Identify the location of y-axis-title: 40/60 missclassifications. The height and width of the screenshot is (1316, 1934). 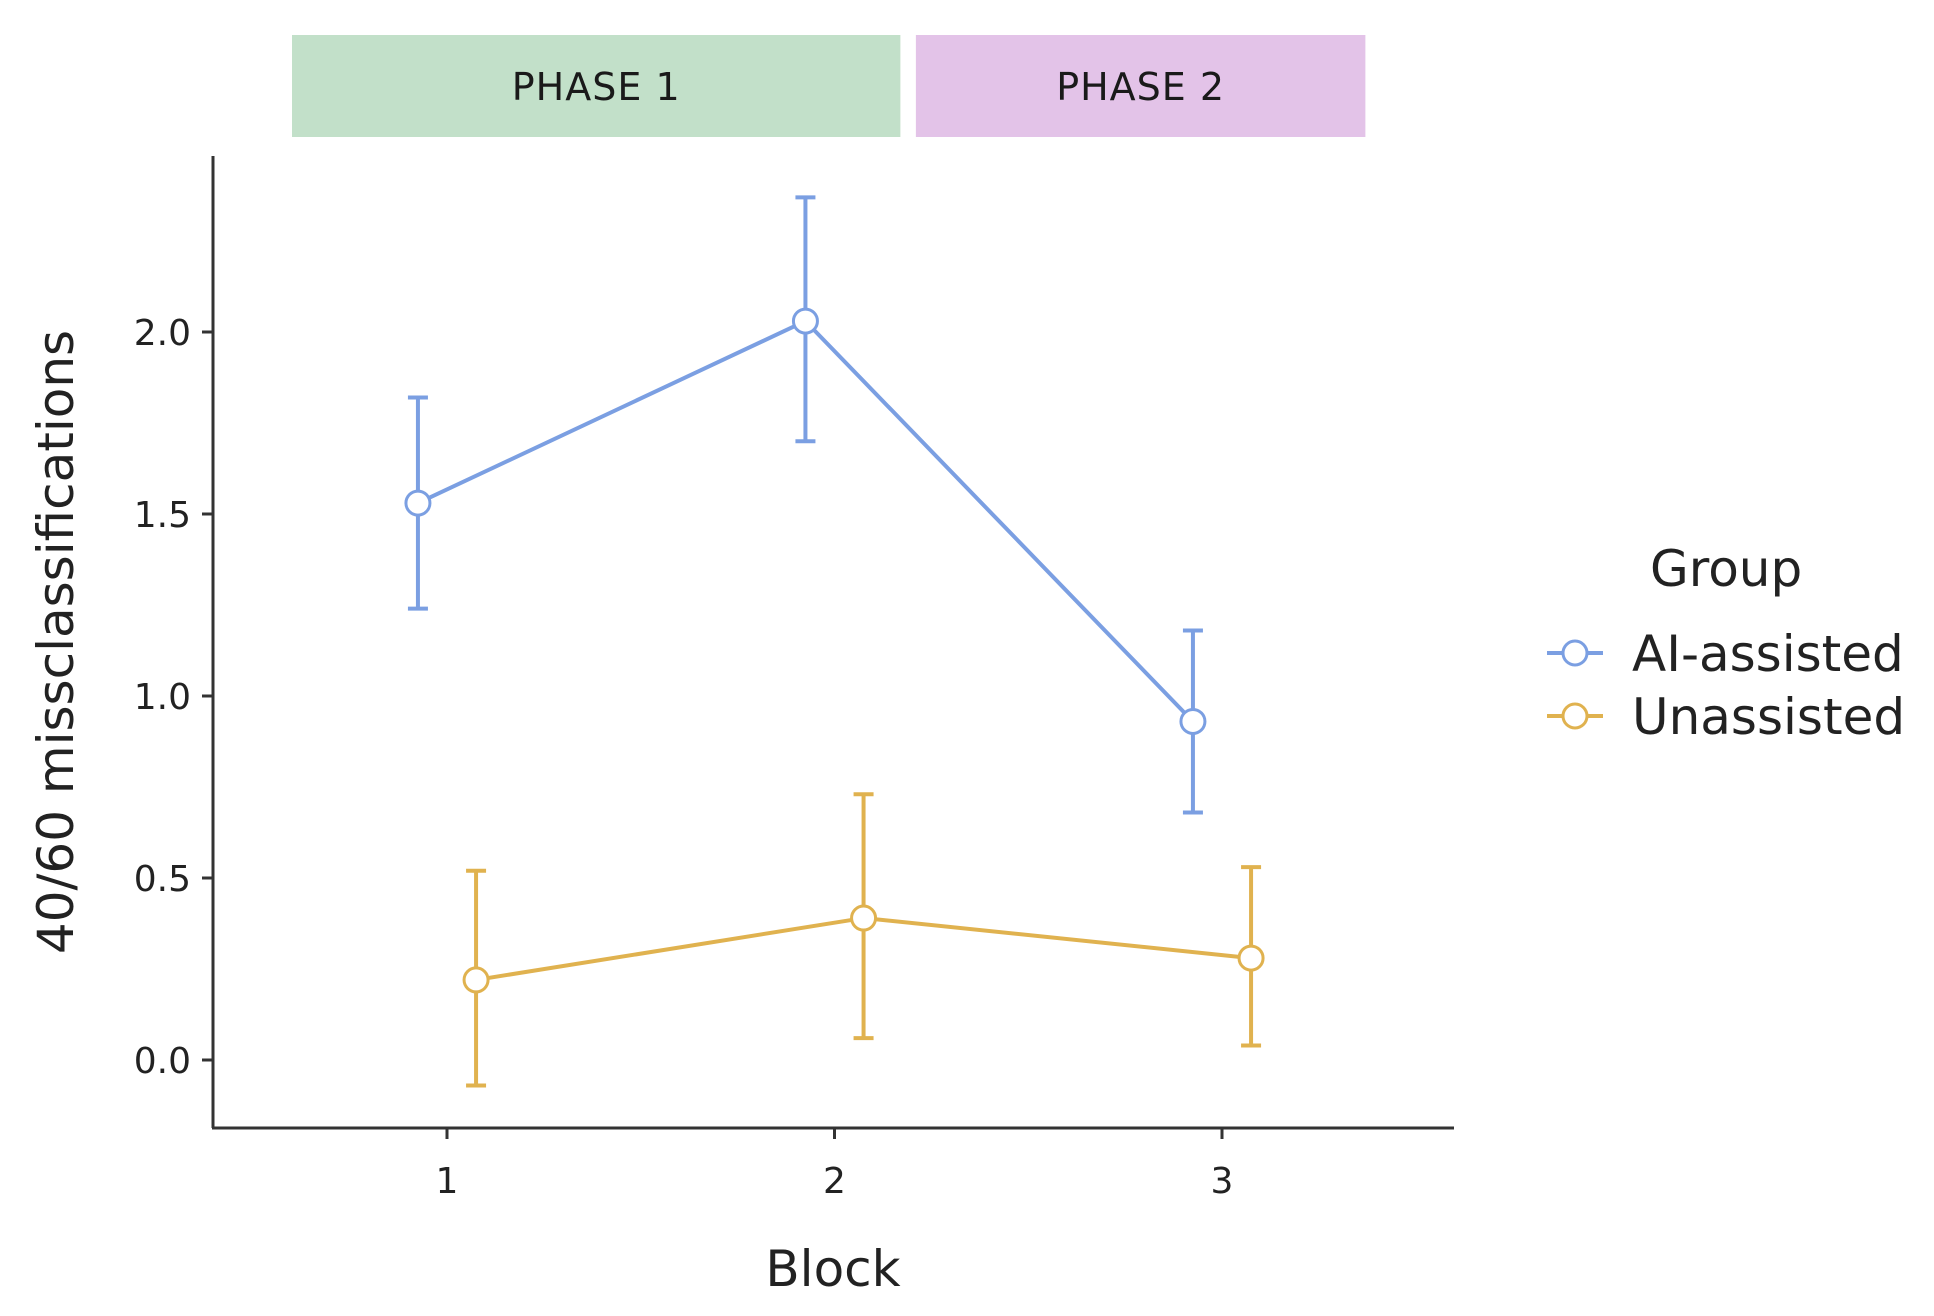
(56, 642).